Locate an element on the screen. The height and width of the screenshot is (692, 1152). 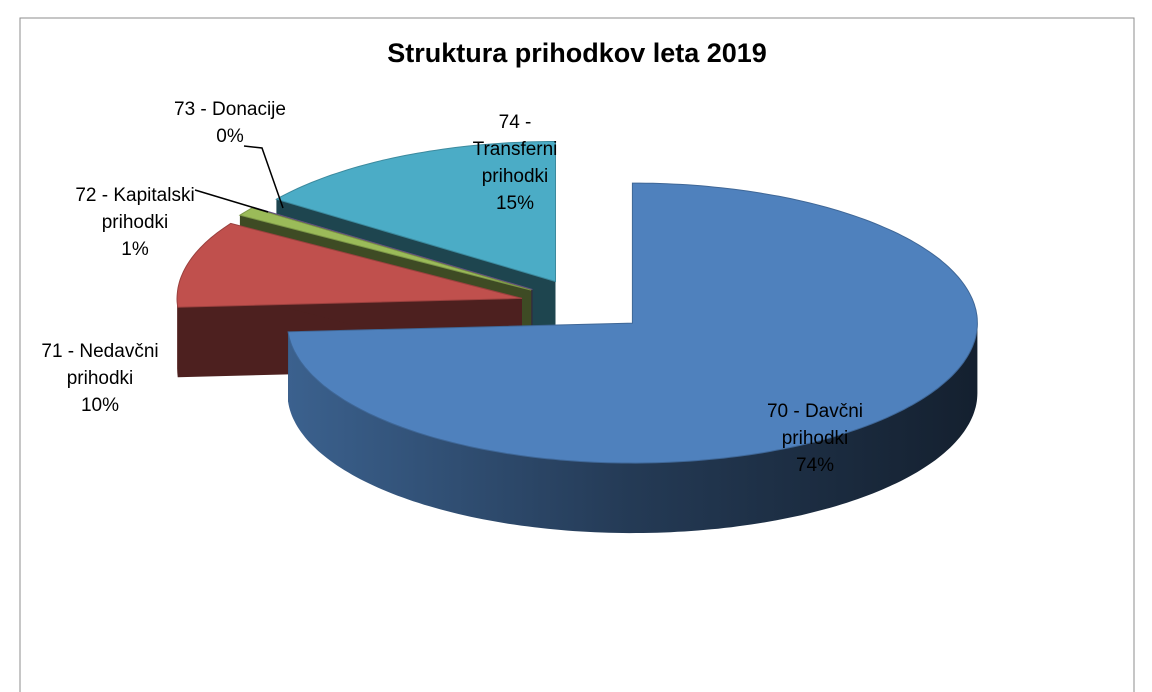
data-label: 74 - Transferni prihodki 15% is located at coordinates (515, 163).